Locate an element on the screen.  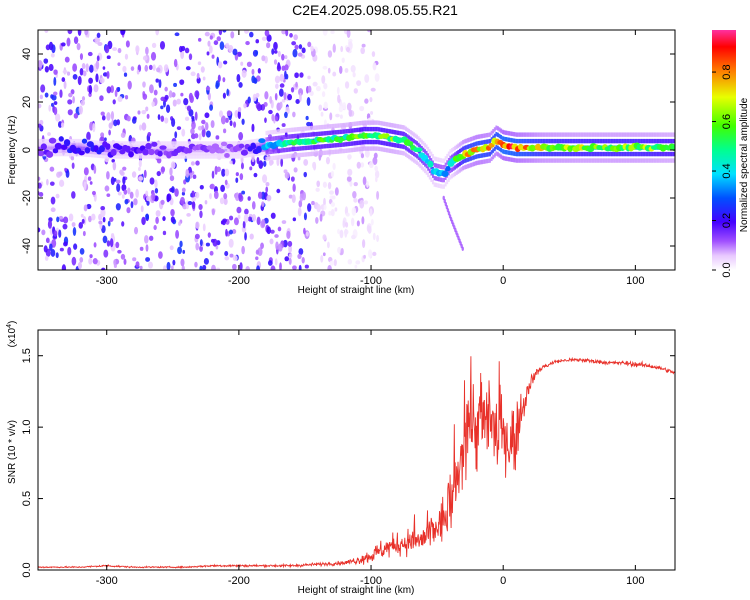
spectrogram-x-tick-label: -100 is located at coordinates (371, 281).